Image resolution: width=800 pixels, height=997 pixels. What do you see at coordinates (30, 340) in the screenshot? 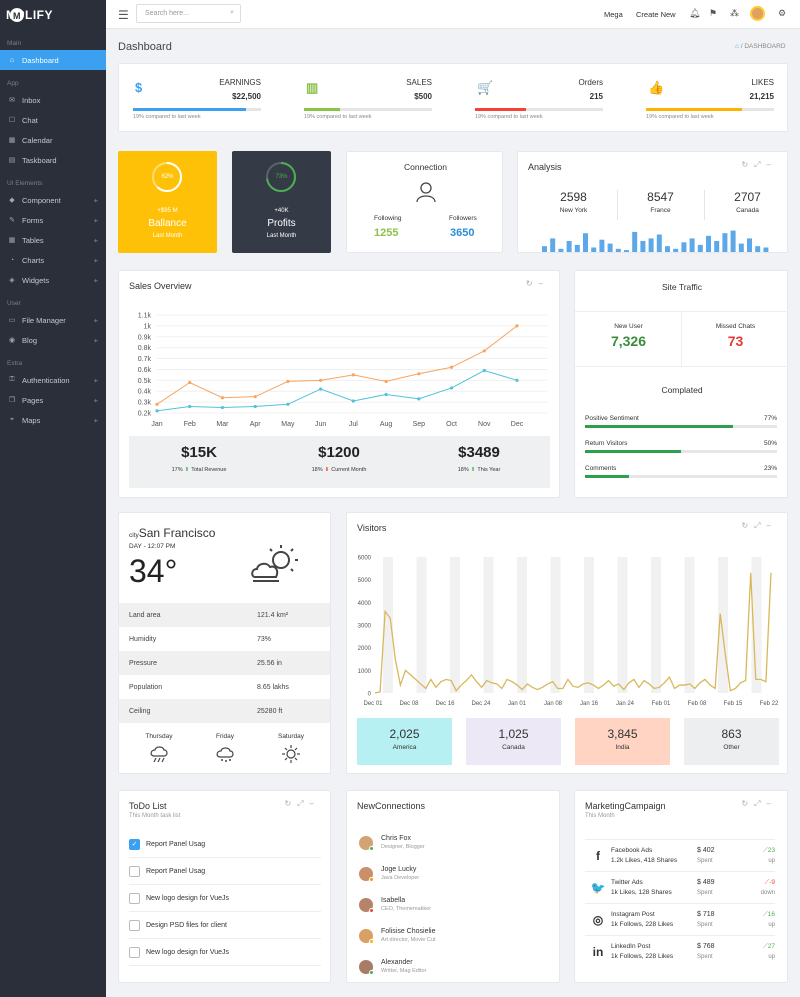
I see `sidebar-item-label: Blog` at bounding box center [30, 340].